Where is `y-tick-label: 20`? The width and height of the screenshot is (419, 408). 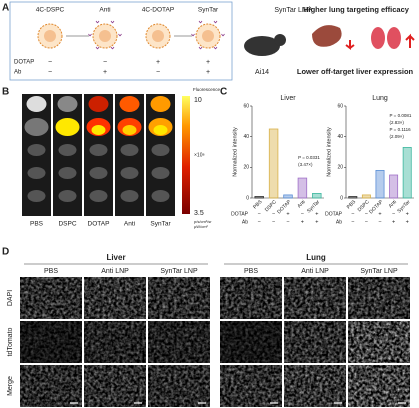
y-tick-label: 20 is located at coordinates (340, 168).